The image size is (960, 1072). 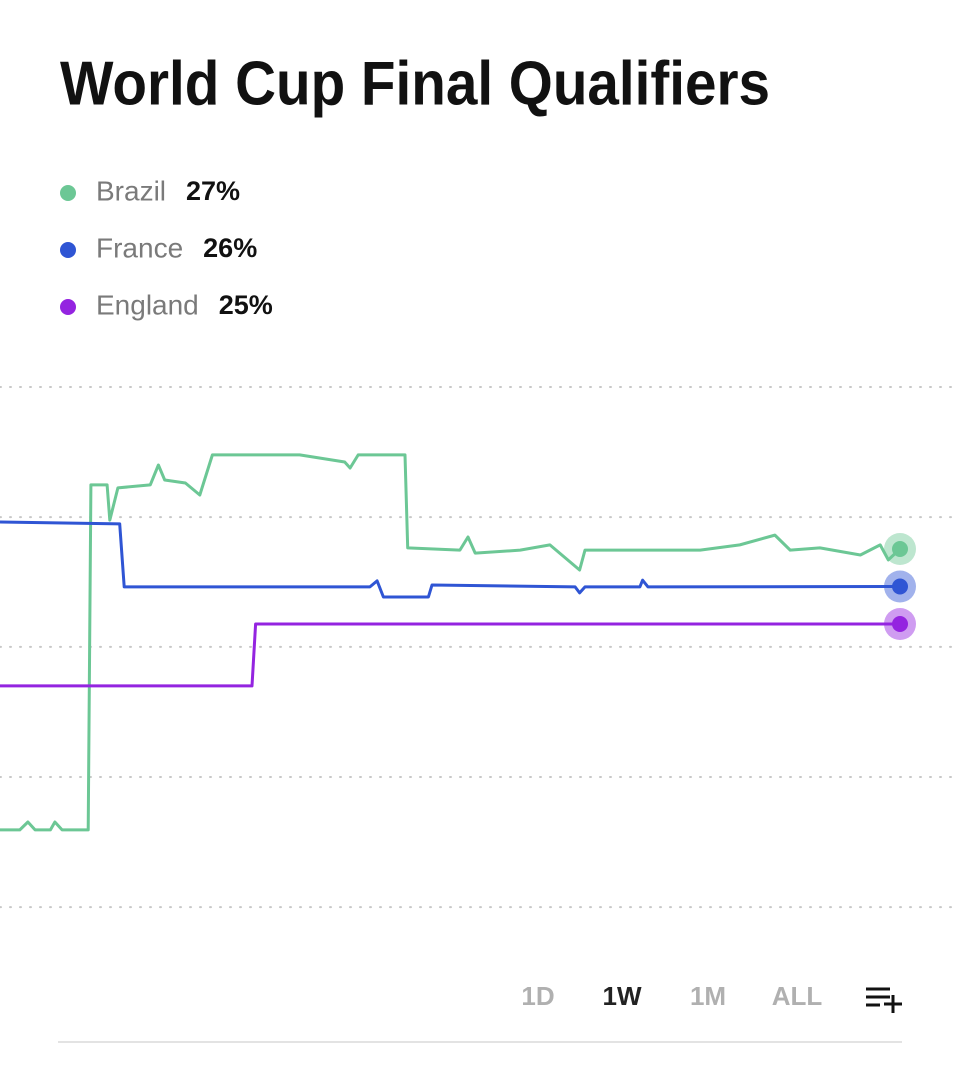 What do you see at coordinates (147, 304) in the screenshot?
I see `legend-name: England` at bounding box center [147, 304].